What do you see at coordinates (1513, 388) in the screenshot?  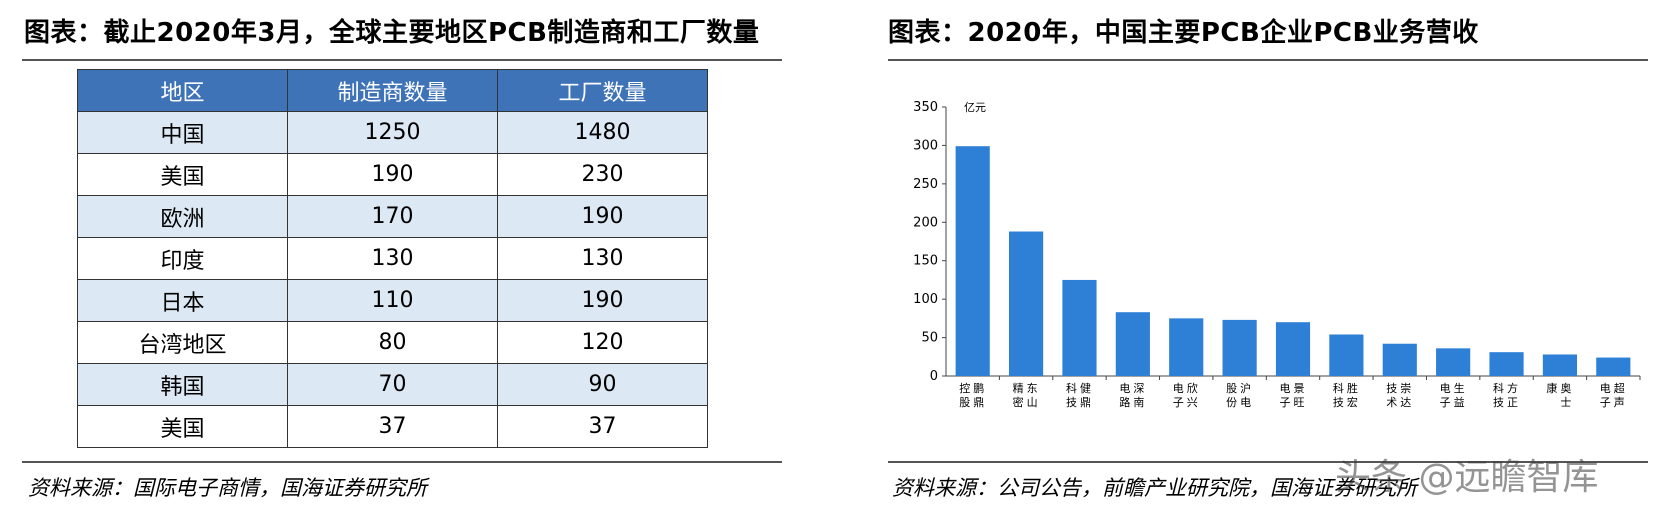 I see `category-label-char: 方` at bounding box center [1513, 388].